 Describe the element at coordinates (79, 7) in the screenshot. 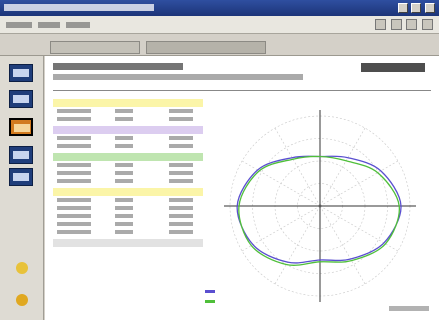

I see `window-title` at that location.